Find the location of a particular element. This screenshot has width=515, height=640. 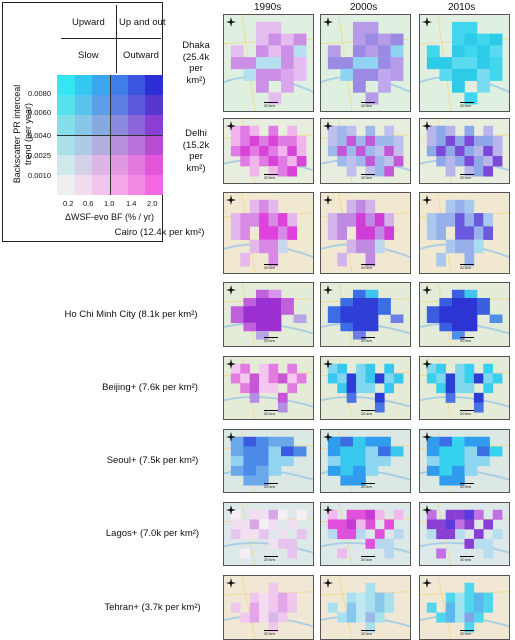

city-label: Beijing+ (7.6k per km²) is located at coordinates (150, 388).